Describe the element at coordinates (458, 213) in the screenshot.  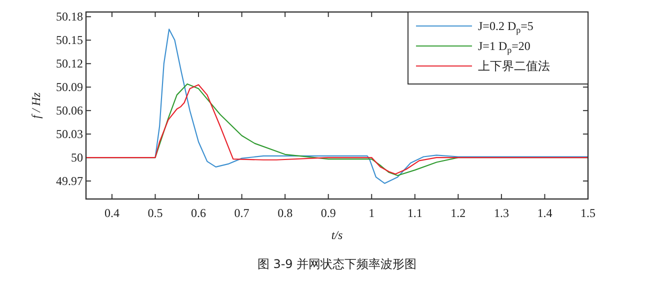
I see `x-tick-label: 1.2` at that location.